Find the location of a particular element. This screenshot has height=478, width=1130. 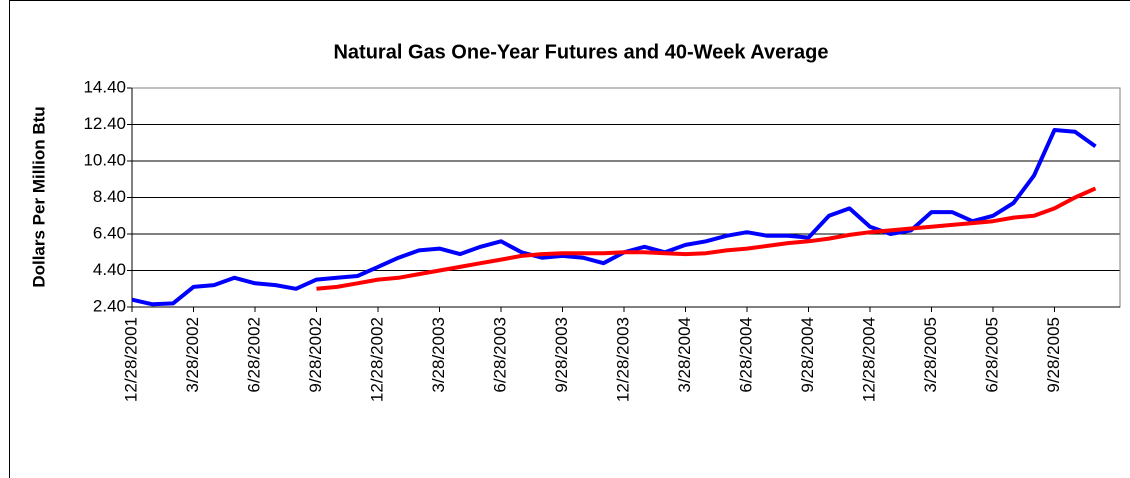

x-tick-label: 6/28/2005 is located at coordinates (991, 355).